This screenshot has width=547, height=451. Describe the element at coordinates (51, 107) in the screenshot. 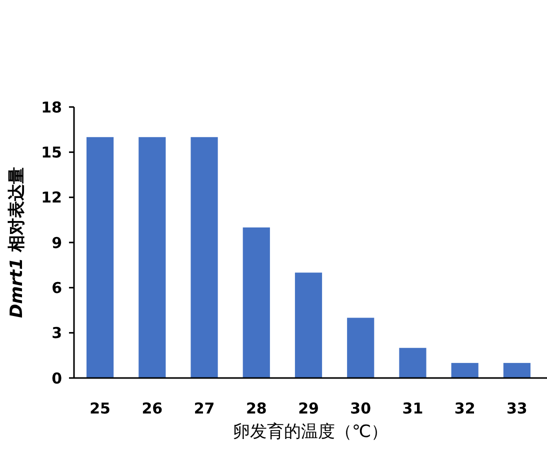

I see `y-tick-label: 18` at that location.